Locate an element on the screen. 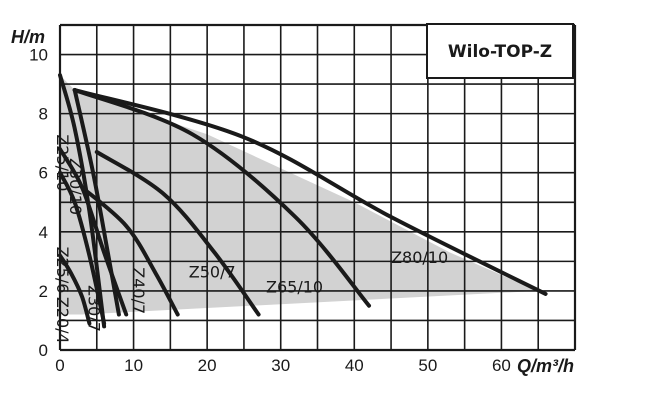 This screenshot has width=655, height=416. label-z25-6: Z25/6 is located at coordinates (62, 270).